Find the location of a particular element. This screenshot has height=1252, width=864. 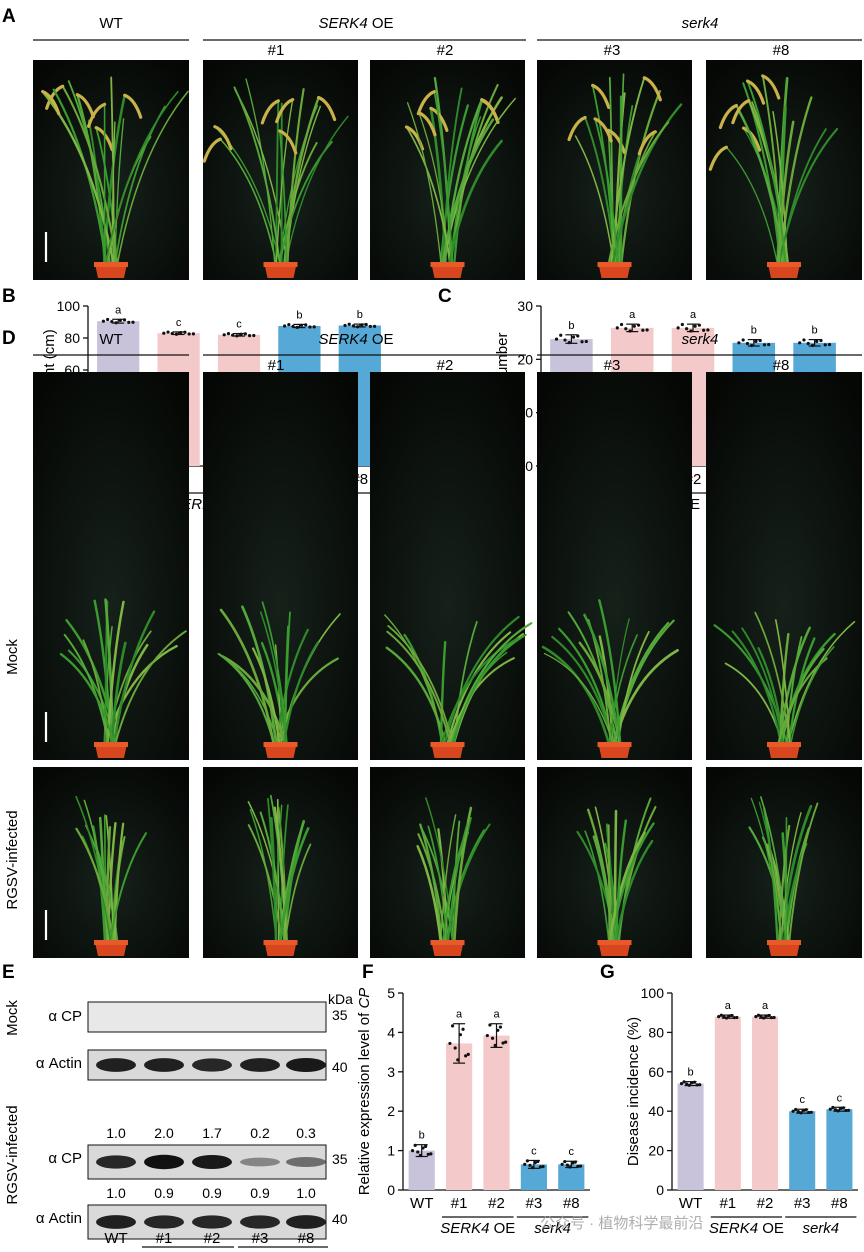

y-tick-label: 3 is located at coordinates (391, 1072).